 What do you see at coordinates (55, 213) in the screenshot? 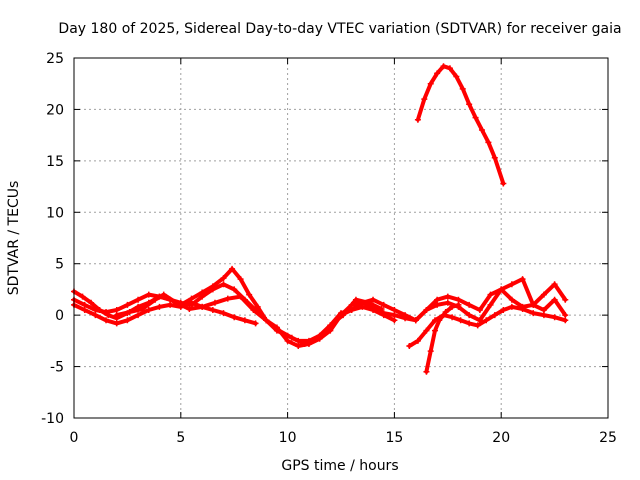
I see `y-tick-label: 10` at bounding box center [55, 213].